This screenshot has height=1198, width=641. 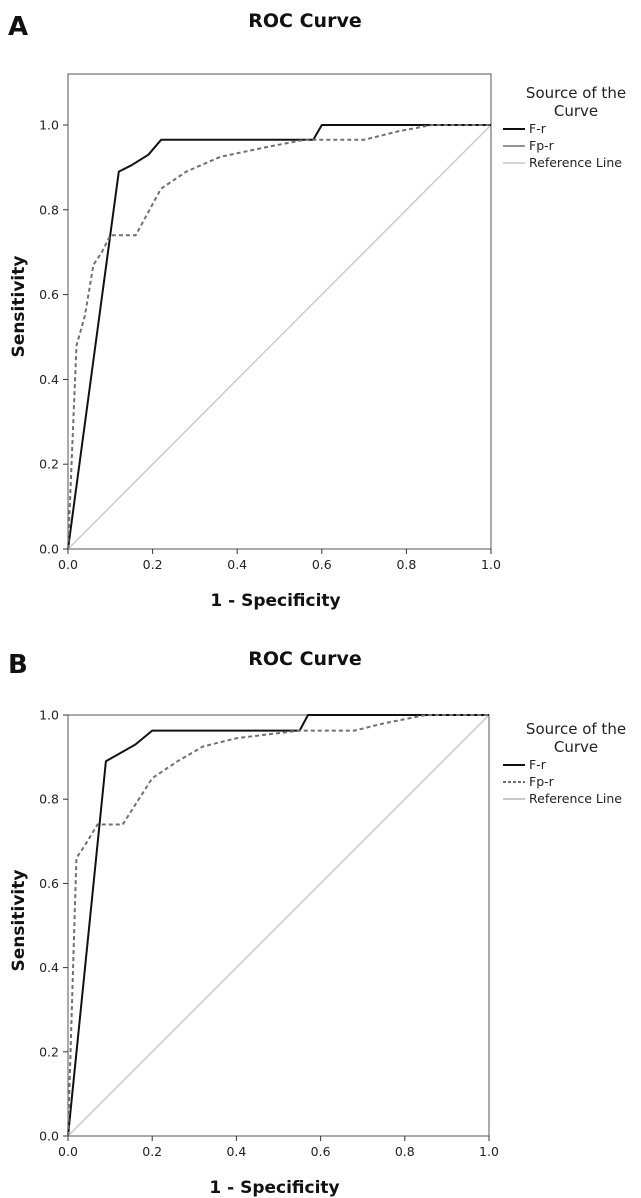 What do you see at coordinates (152, 1151) in the screenshot?
I see `x-tick-label-b: 0.2` at bounding box center [152, 1151].